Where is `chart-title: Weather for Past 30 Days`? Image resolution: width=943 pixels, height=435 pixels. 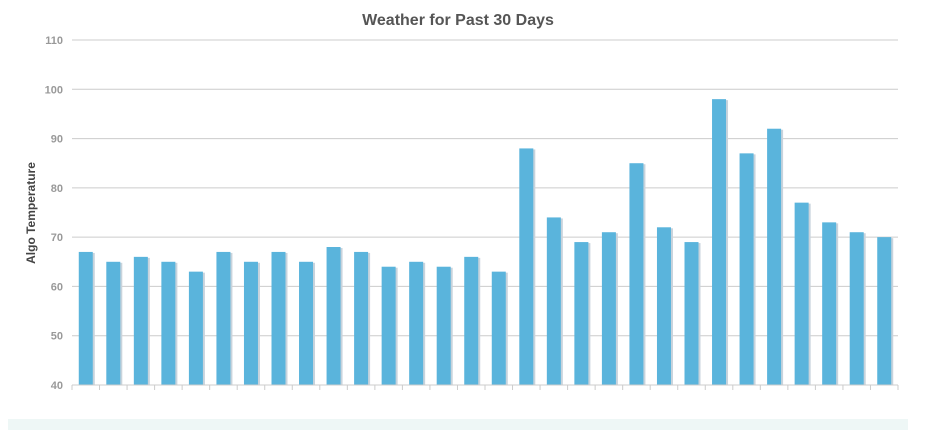 chart-title: Weather for Past 30 Days is located at coordinates (458, 20).